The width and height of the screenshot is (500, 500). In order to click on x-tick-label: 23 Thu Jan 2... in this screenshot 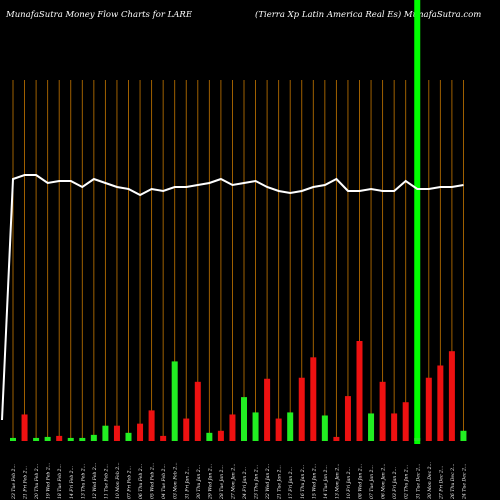, I will do `click(257, 482)`.